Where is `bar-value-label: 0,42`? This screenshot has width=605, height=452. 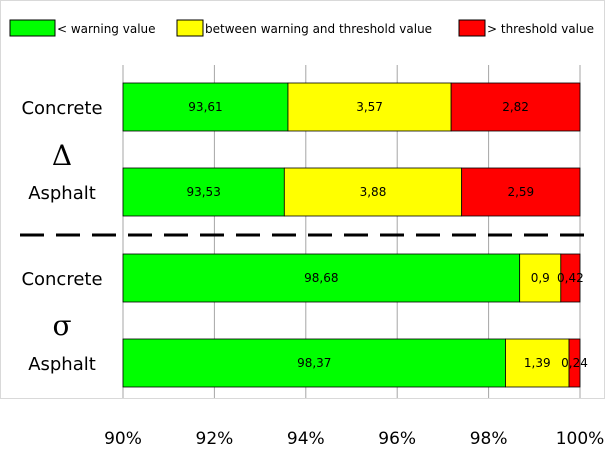
bar-value-label: 0,42 is located at coordinates (570, 278).